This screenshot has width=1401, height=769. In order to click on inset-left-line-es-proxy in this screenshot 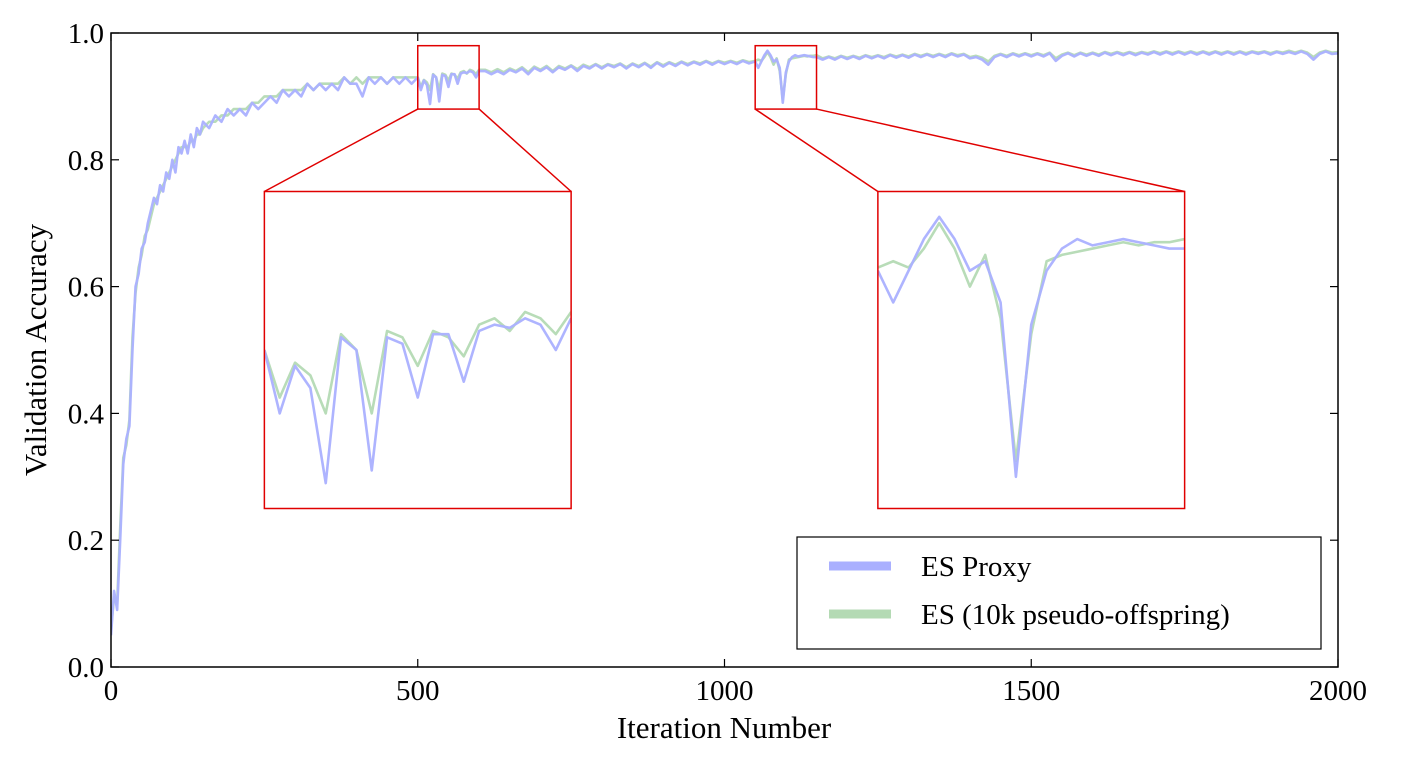, I will do `click(417, 401)`.